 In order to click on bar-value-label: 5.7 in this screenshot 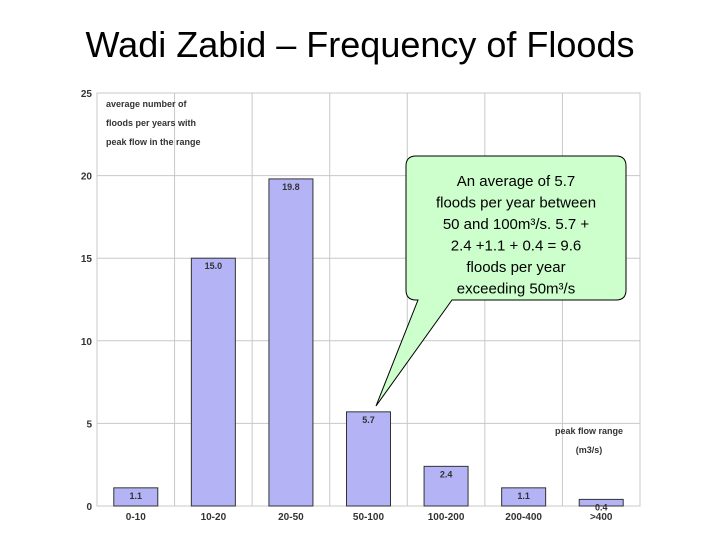, I will do `click(368, 420)`.